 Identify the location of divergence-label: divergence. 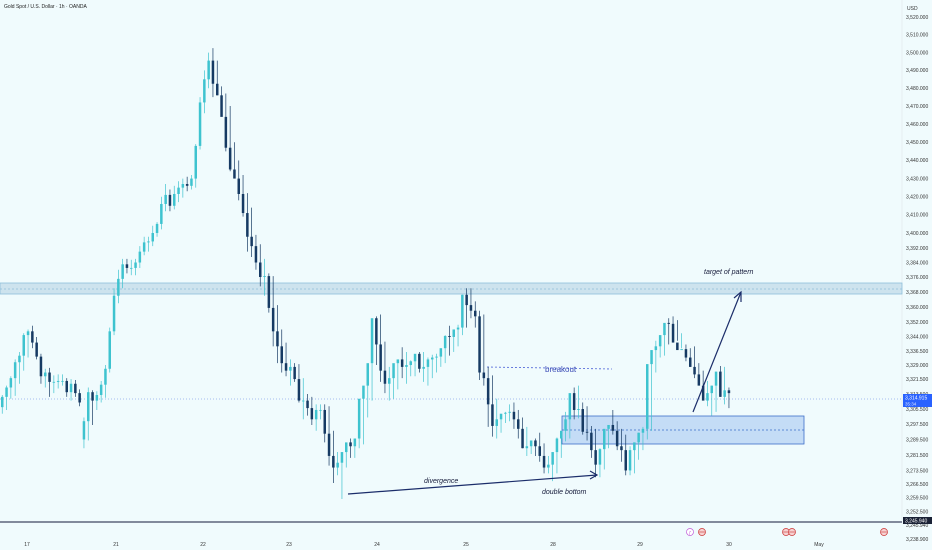
(441, 481).